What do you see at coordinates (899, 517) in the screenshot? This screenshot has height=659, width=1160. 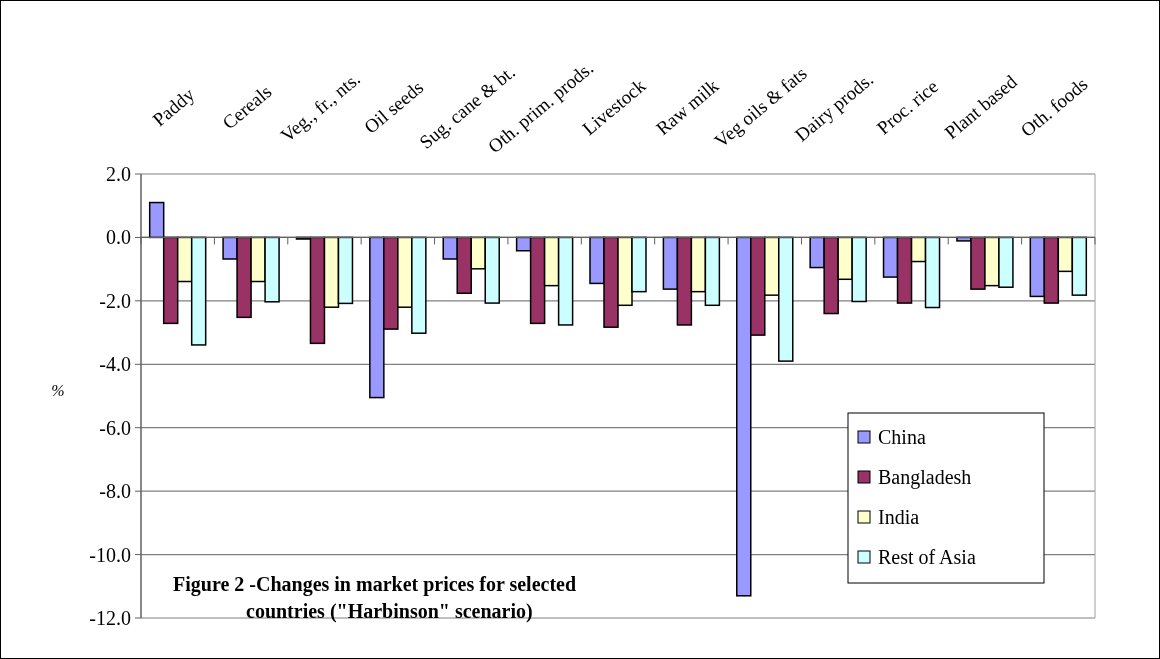 I see `legend-label: India` at bounding box center [899, 517].